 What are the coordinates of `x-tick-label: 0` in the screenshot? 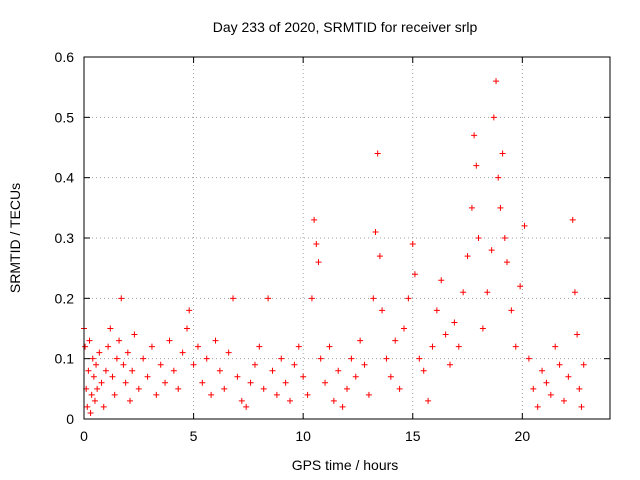 It's located at (84, 436).